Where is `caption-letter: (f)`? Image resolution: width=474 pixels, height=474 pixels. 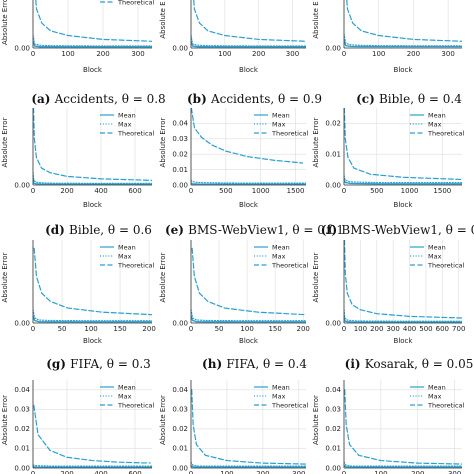
caption-letter: (f) is located at coordinates (331, 230).